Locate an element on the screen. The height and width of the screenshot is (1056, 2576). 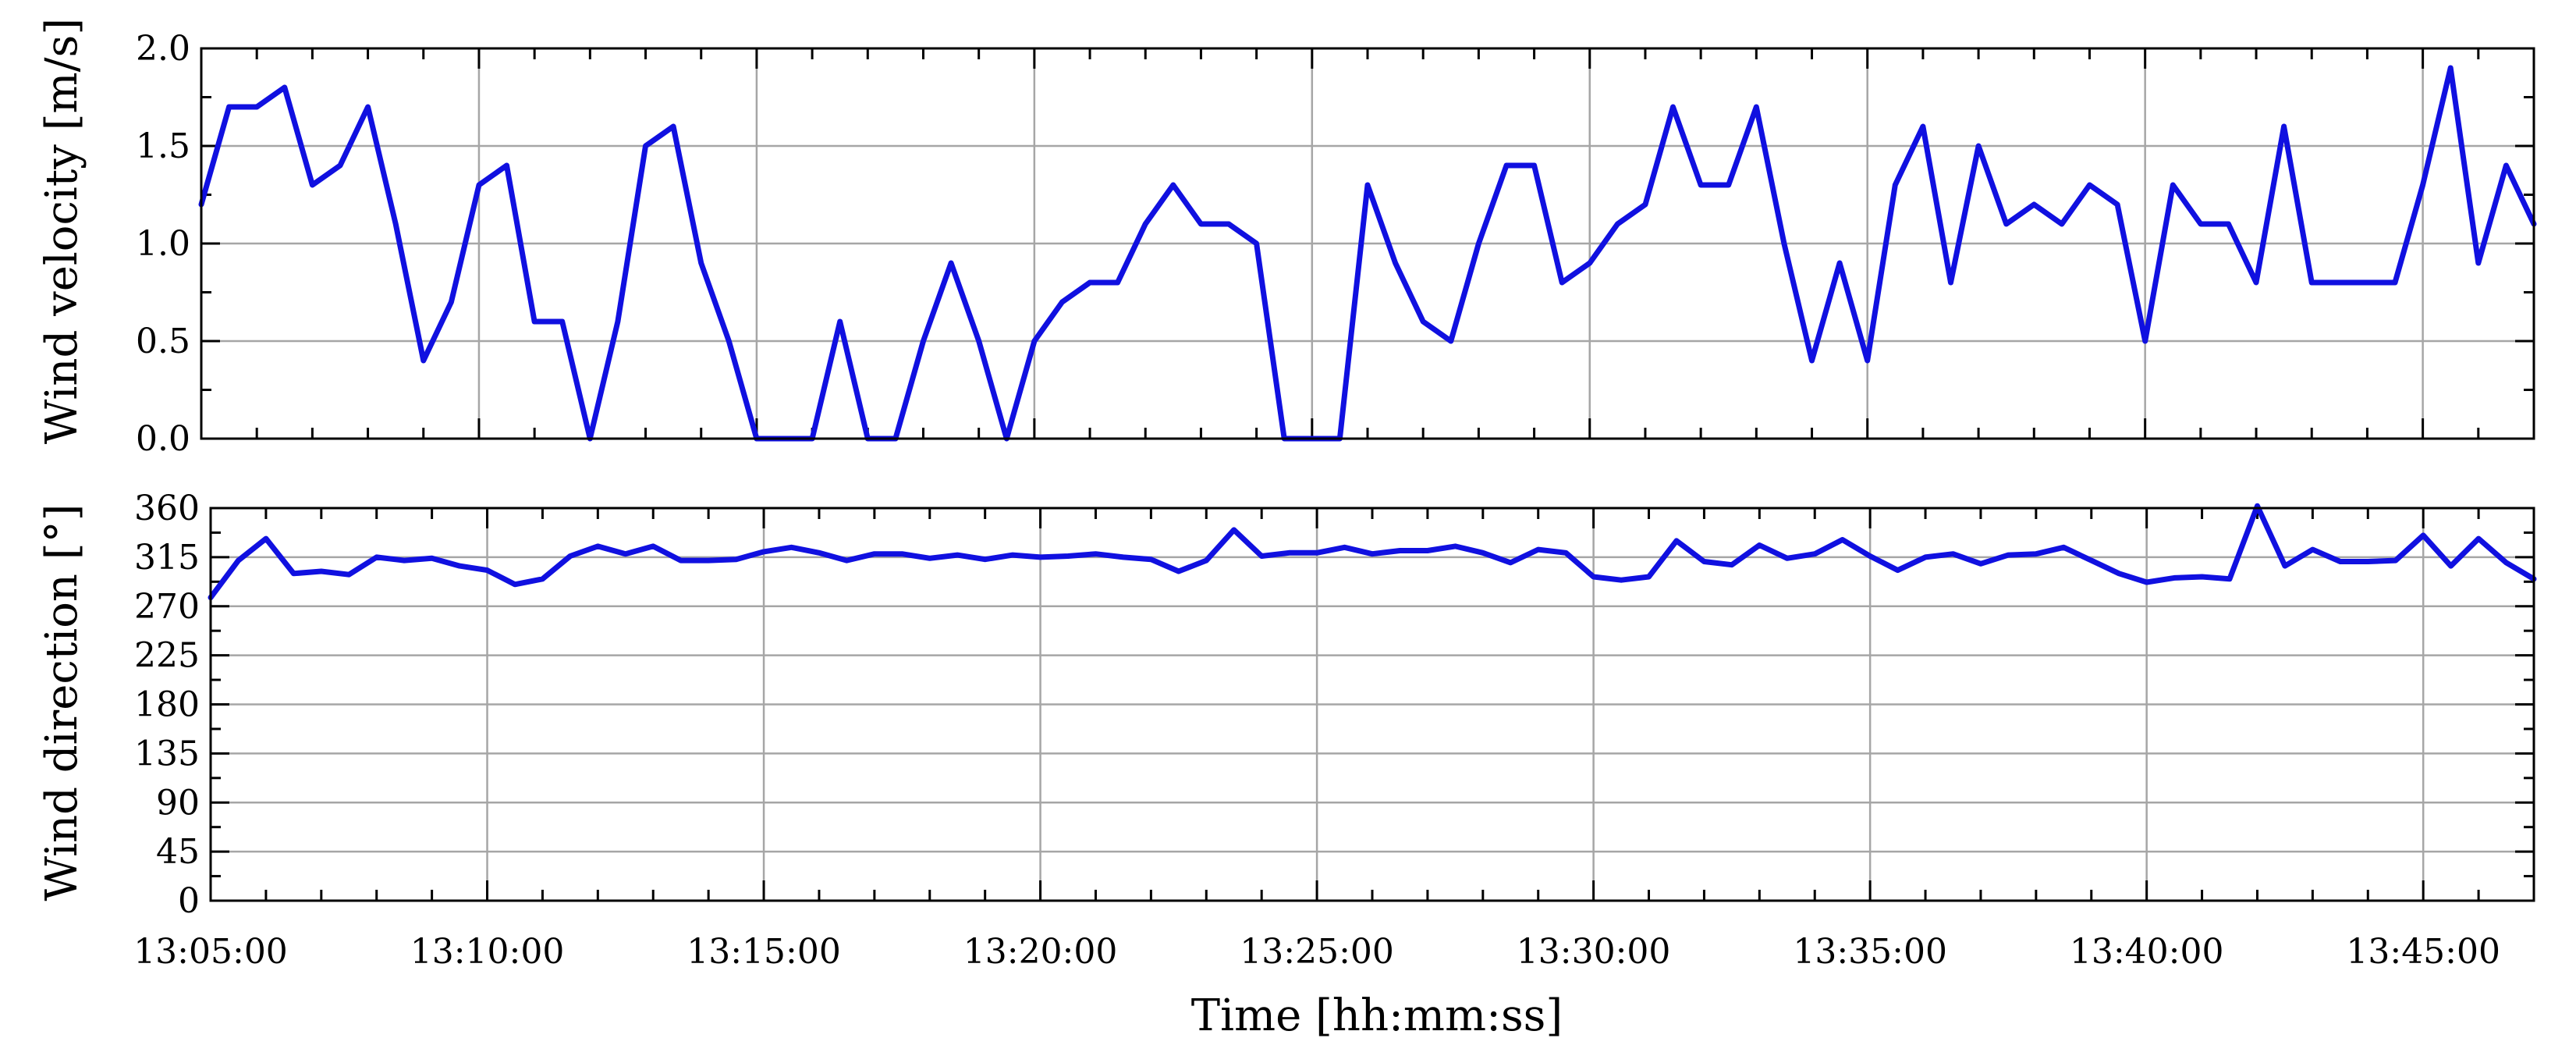
y-tick-label: 0.5 is located at coordinates (163, 341).